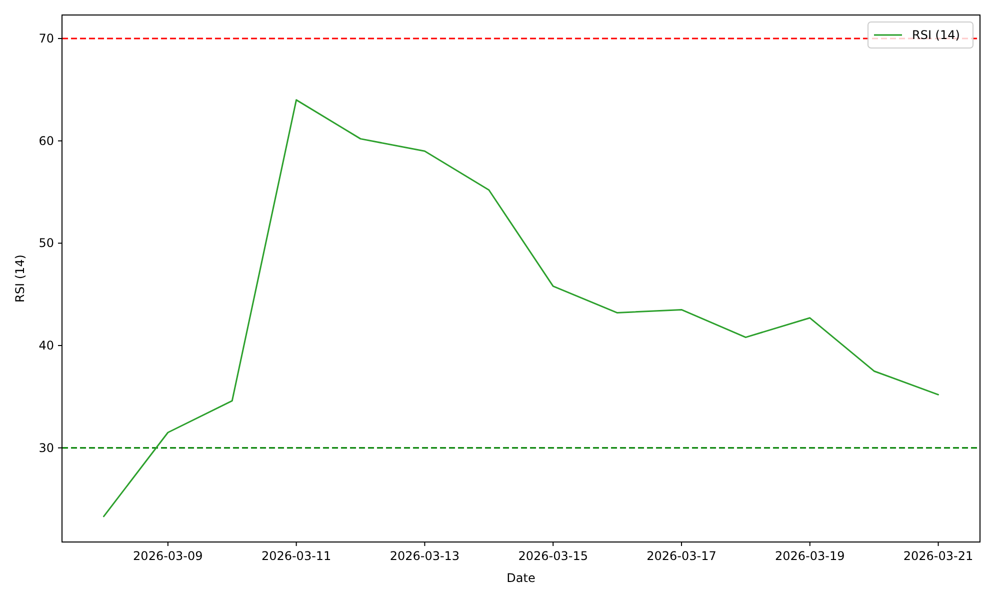  What do you see at coordinates (938, 556) in the screenshot?
I see `x-tick-label: 2026-03-21` at bounding box center [938, 556].